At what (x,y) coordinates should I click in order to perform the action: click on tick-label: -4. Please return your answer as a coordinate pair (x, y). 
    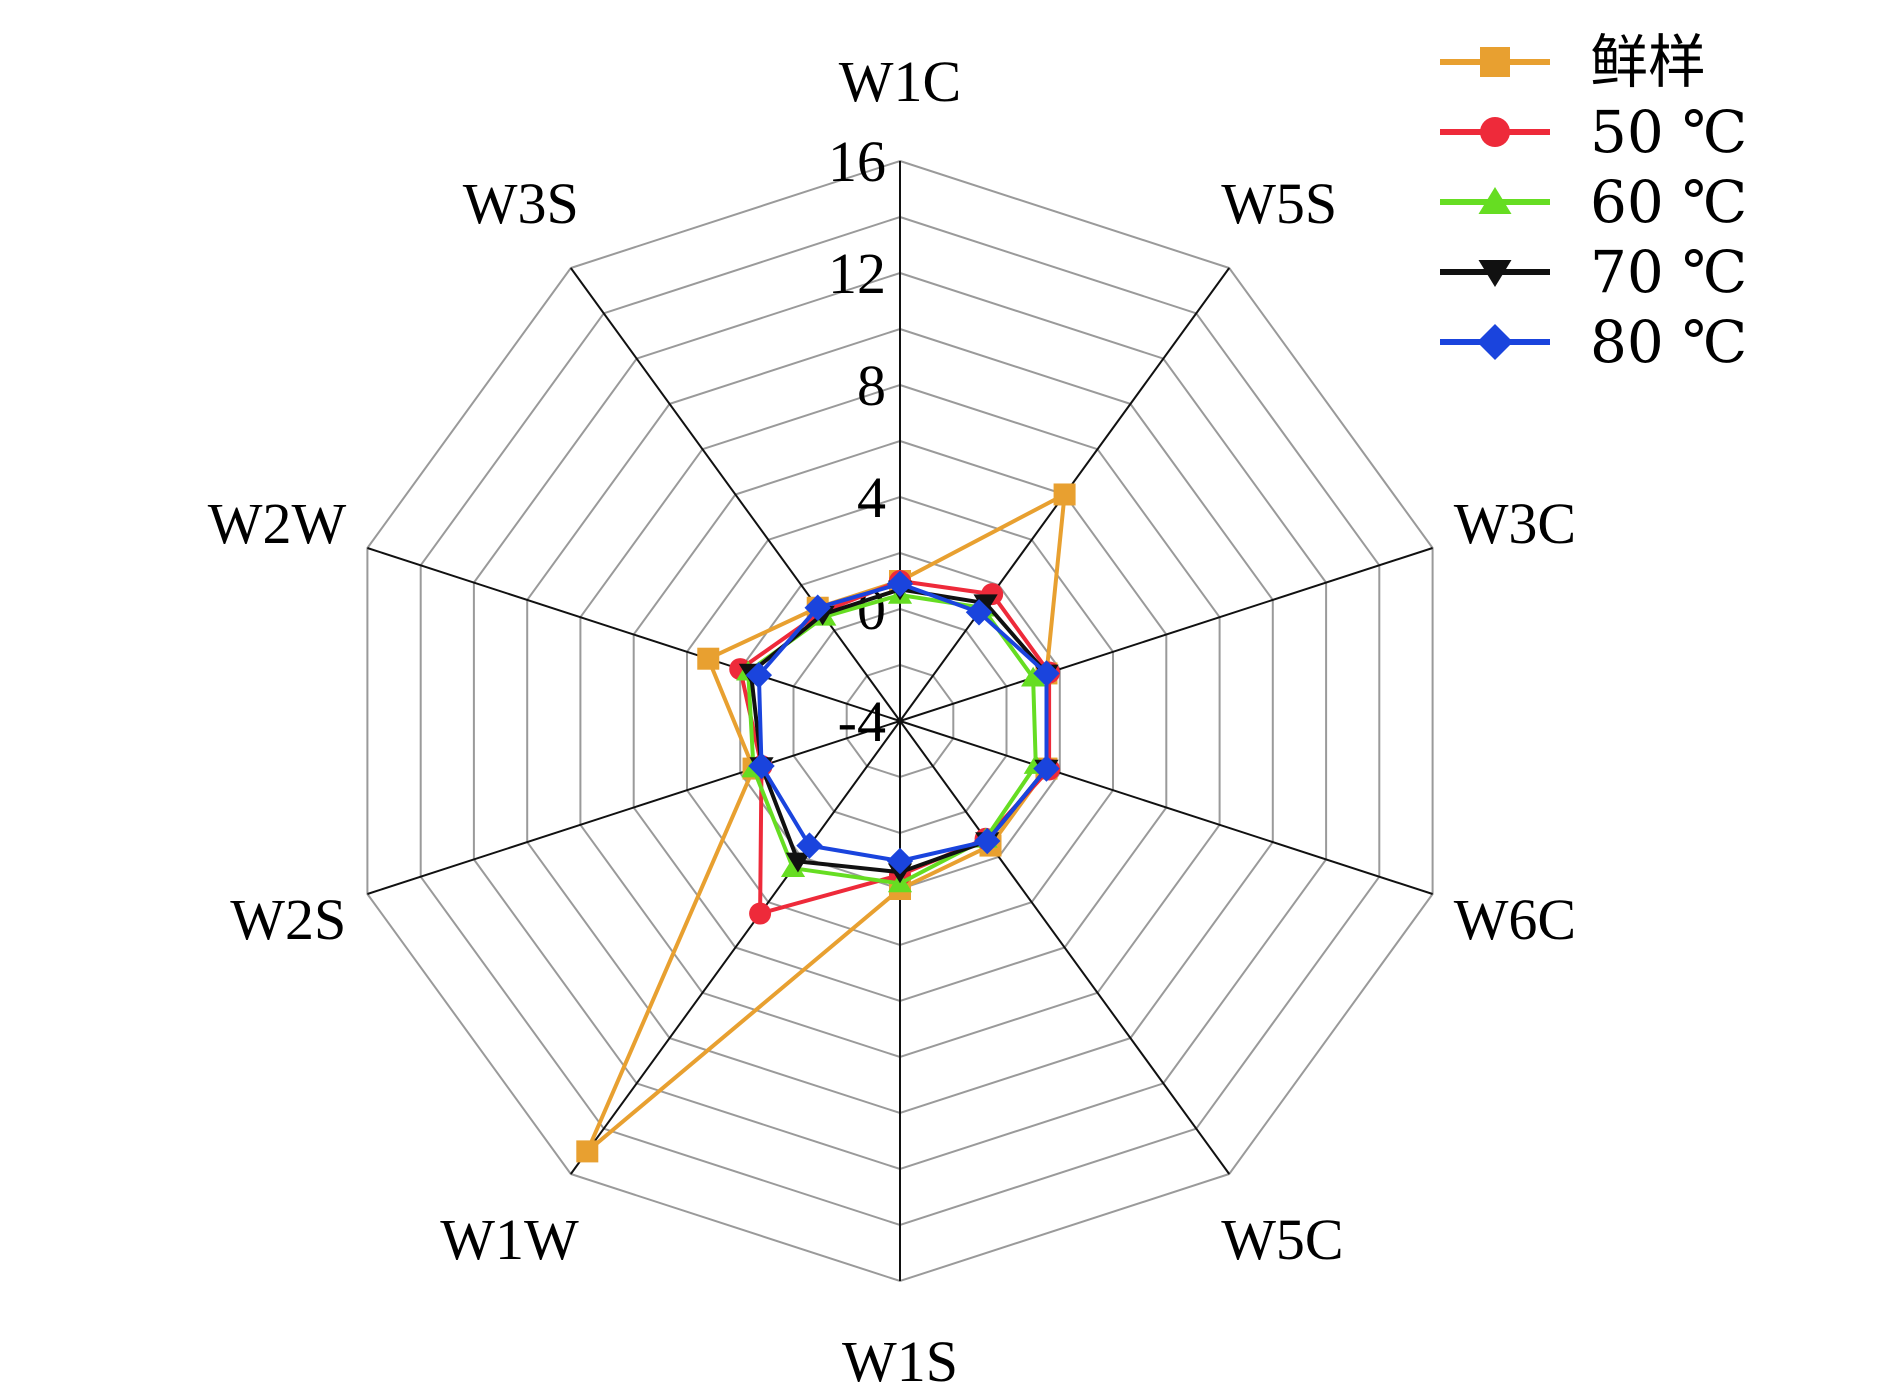
    Looking at the image, I should click on (862, 721).